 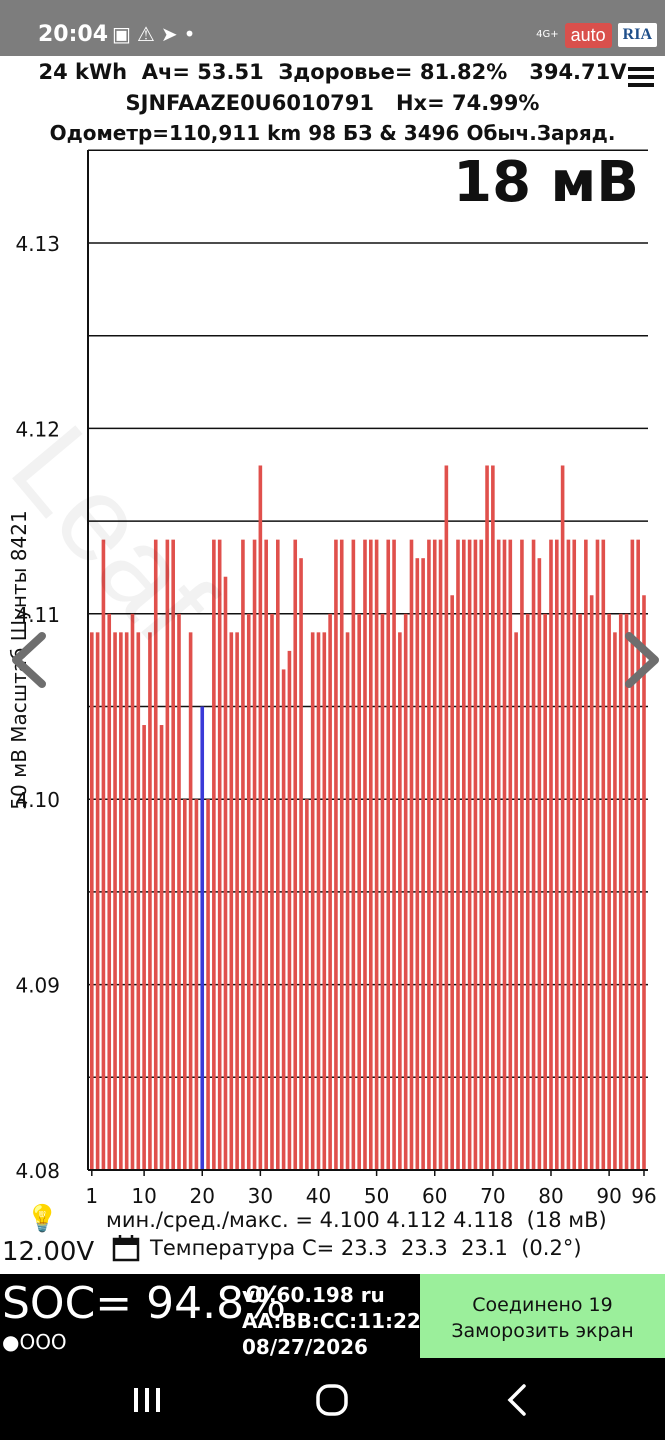 I want to click on y-tick-label: 4.11, so click(x=37, y=615).